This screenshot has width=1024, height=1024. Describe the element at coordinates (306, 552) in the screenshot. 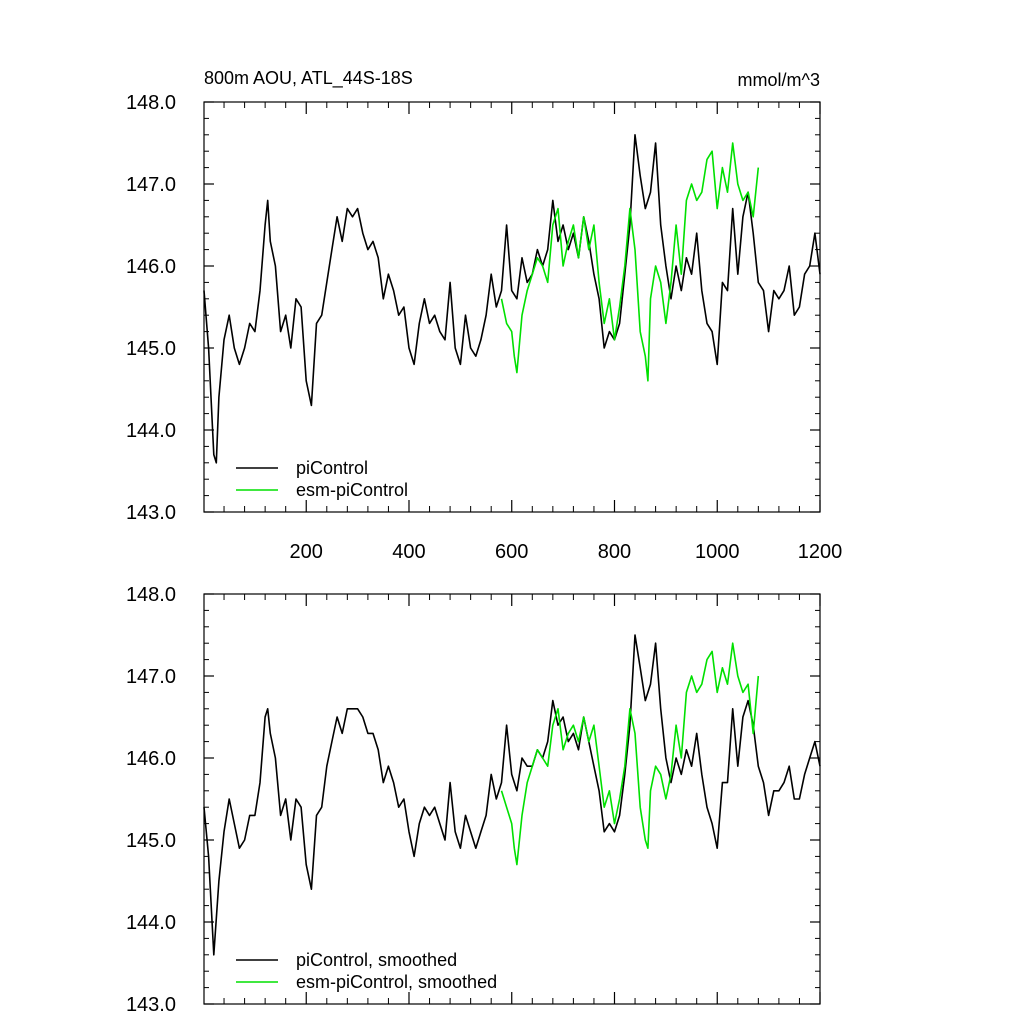

I see `x-tick-label: 200` at that location.